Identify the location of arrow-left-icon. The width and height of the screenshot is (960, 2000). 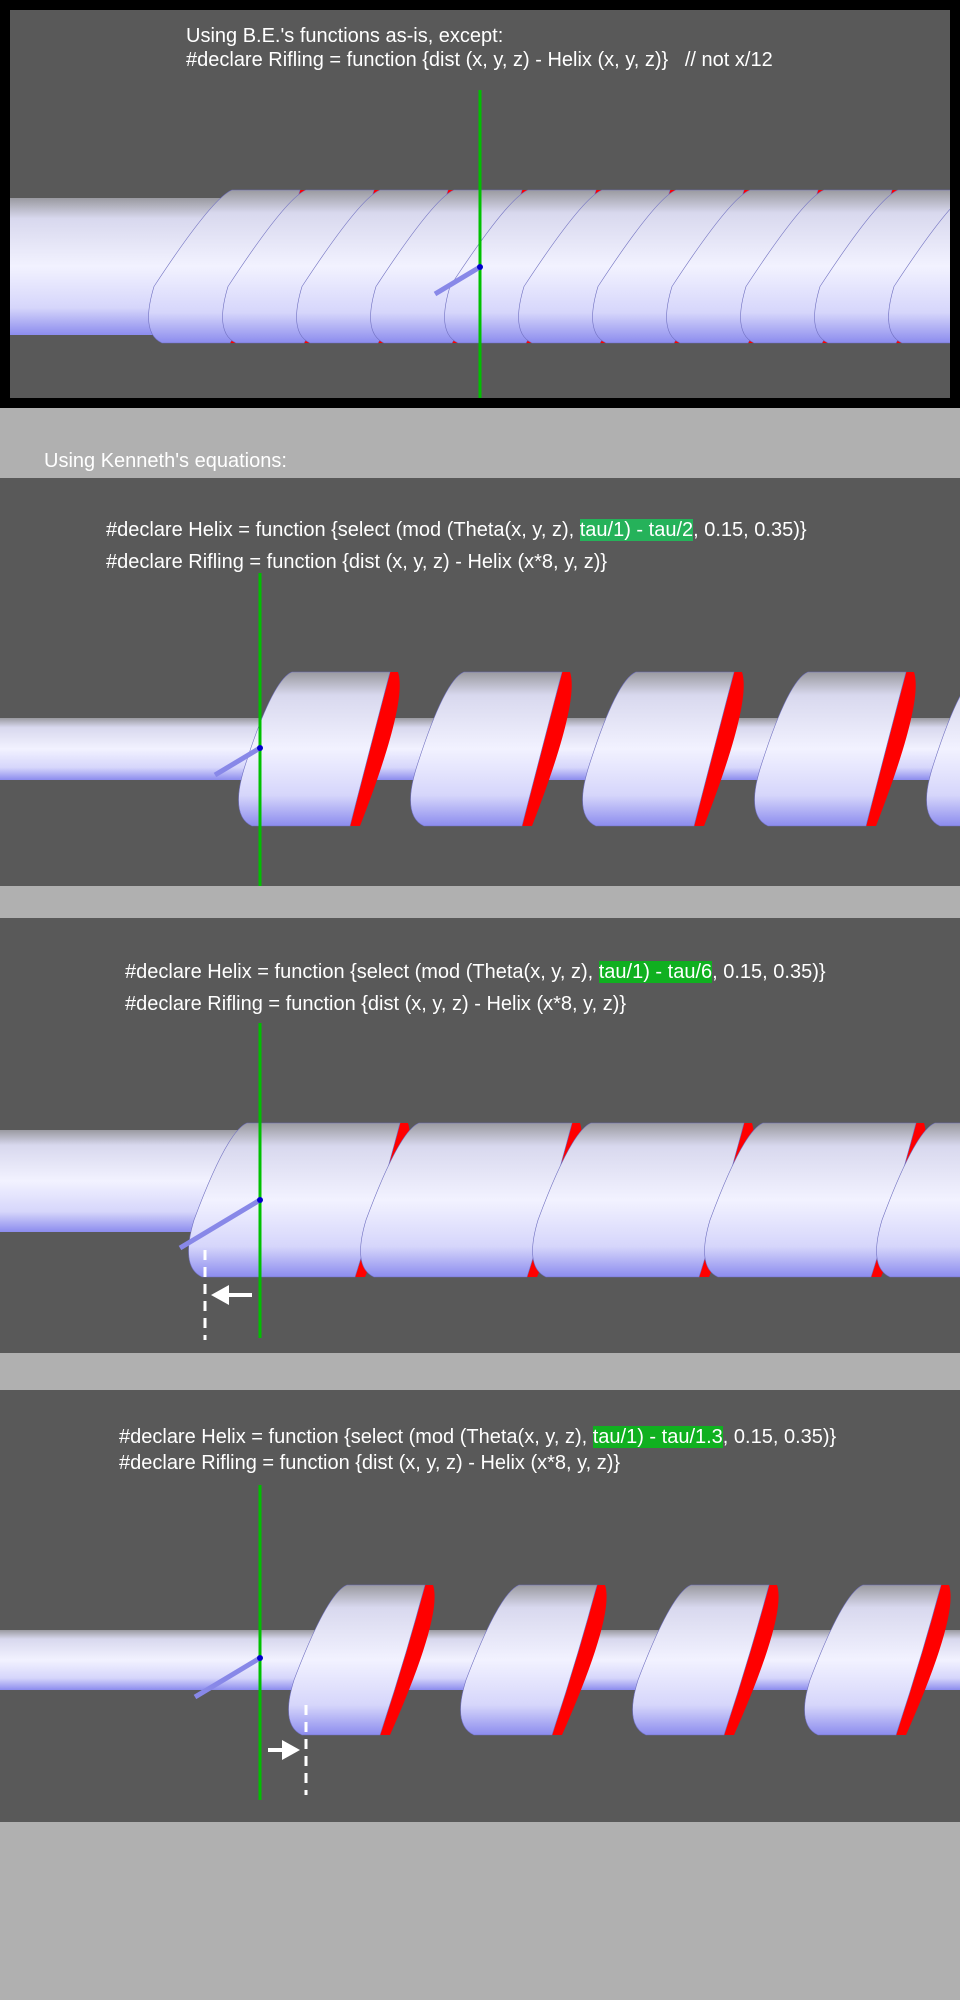
(220, 1295).